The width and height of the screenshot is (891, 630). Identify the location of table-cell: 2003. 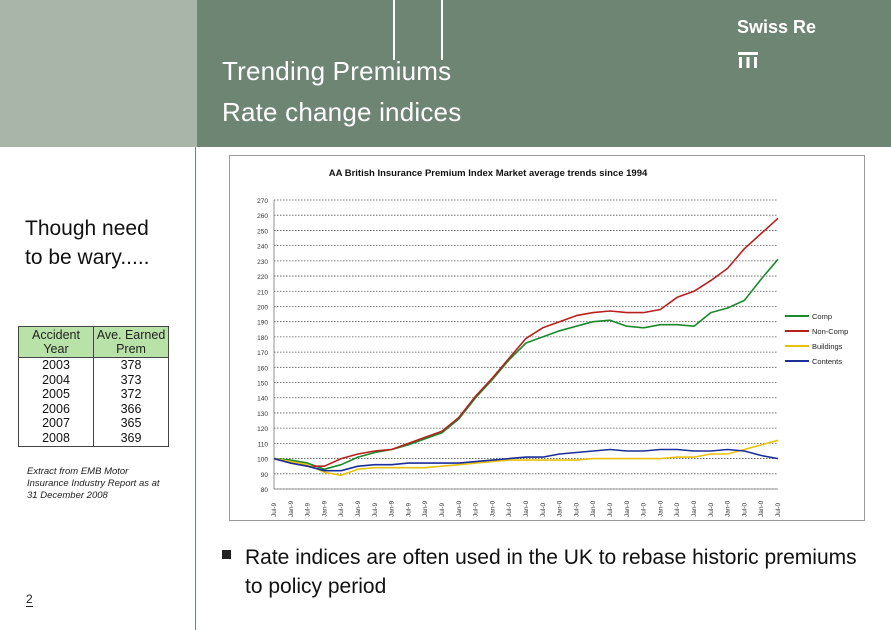
(56, 365).